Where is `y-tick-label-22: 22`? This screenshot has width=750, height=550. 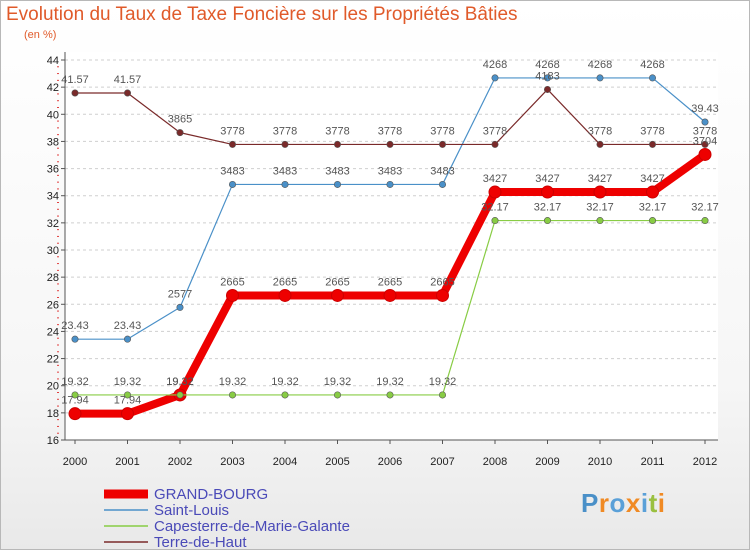 y-tick-label-22: 22 is located at coordinates (53, 360).